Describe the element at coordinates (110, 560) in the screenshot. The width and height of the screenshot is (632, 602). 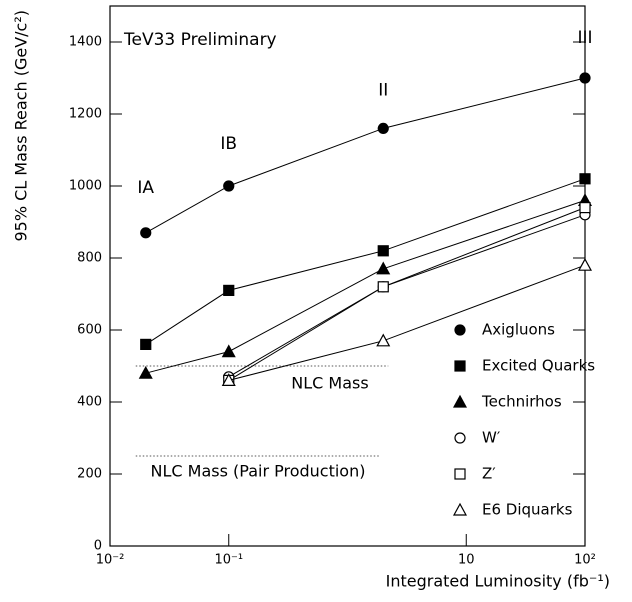
I see `x-tick-label: 10⁻²` at that location.